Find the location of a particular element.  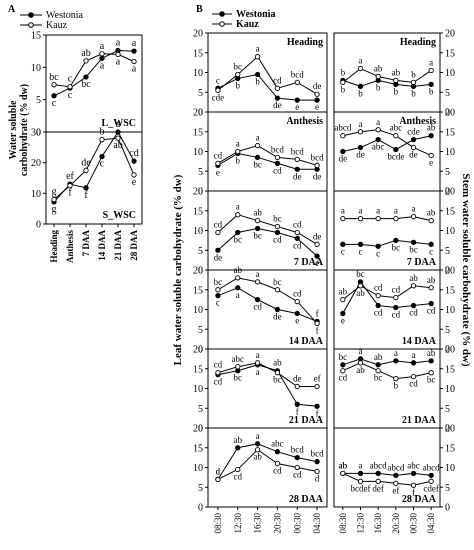

B-leaf-28-daa-letter-westonia: bcd is located at coordinates (317, 454).